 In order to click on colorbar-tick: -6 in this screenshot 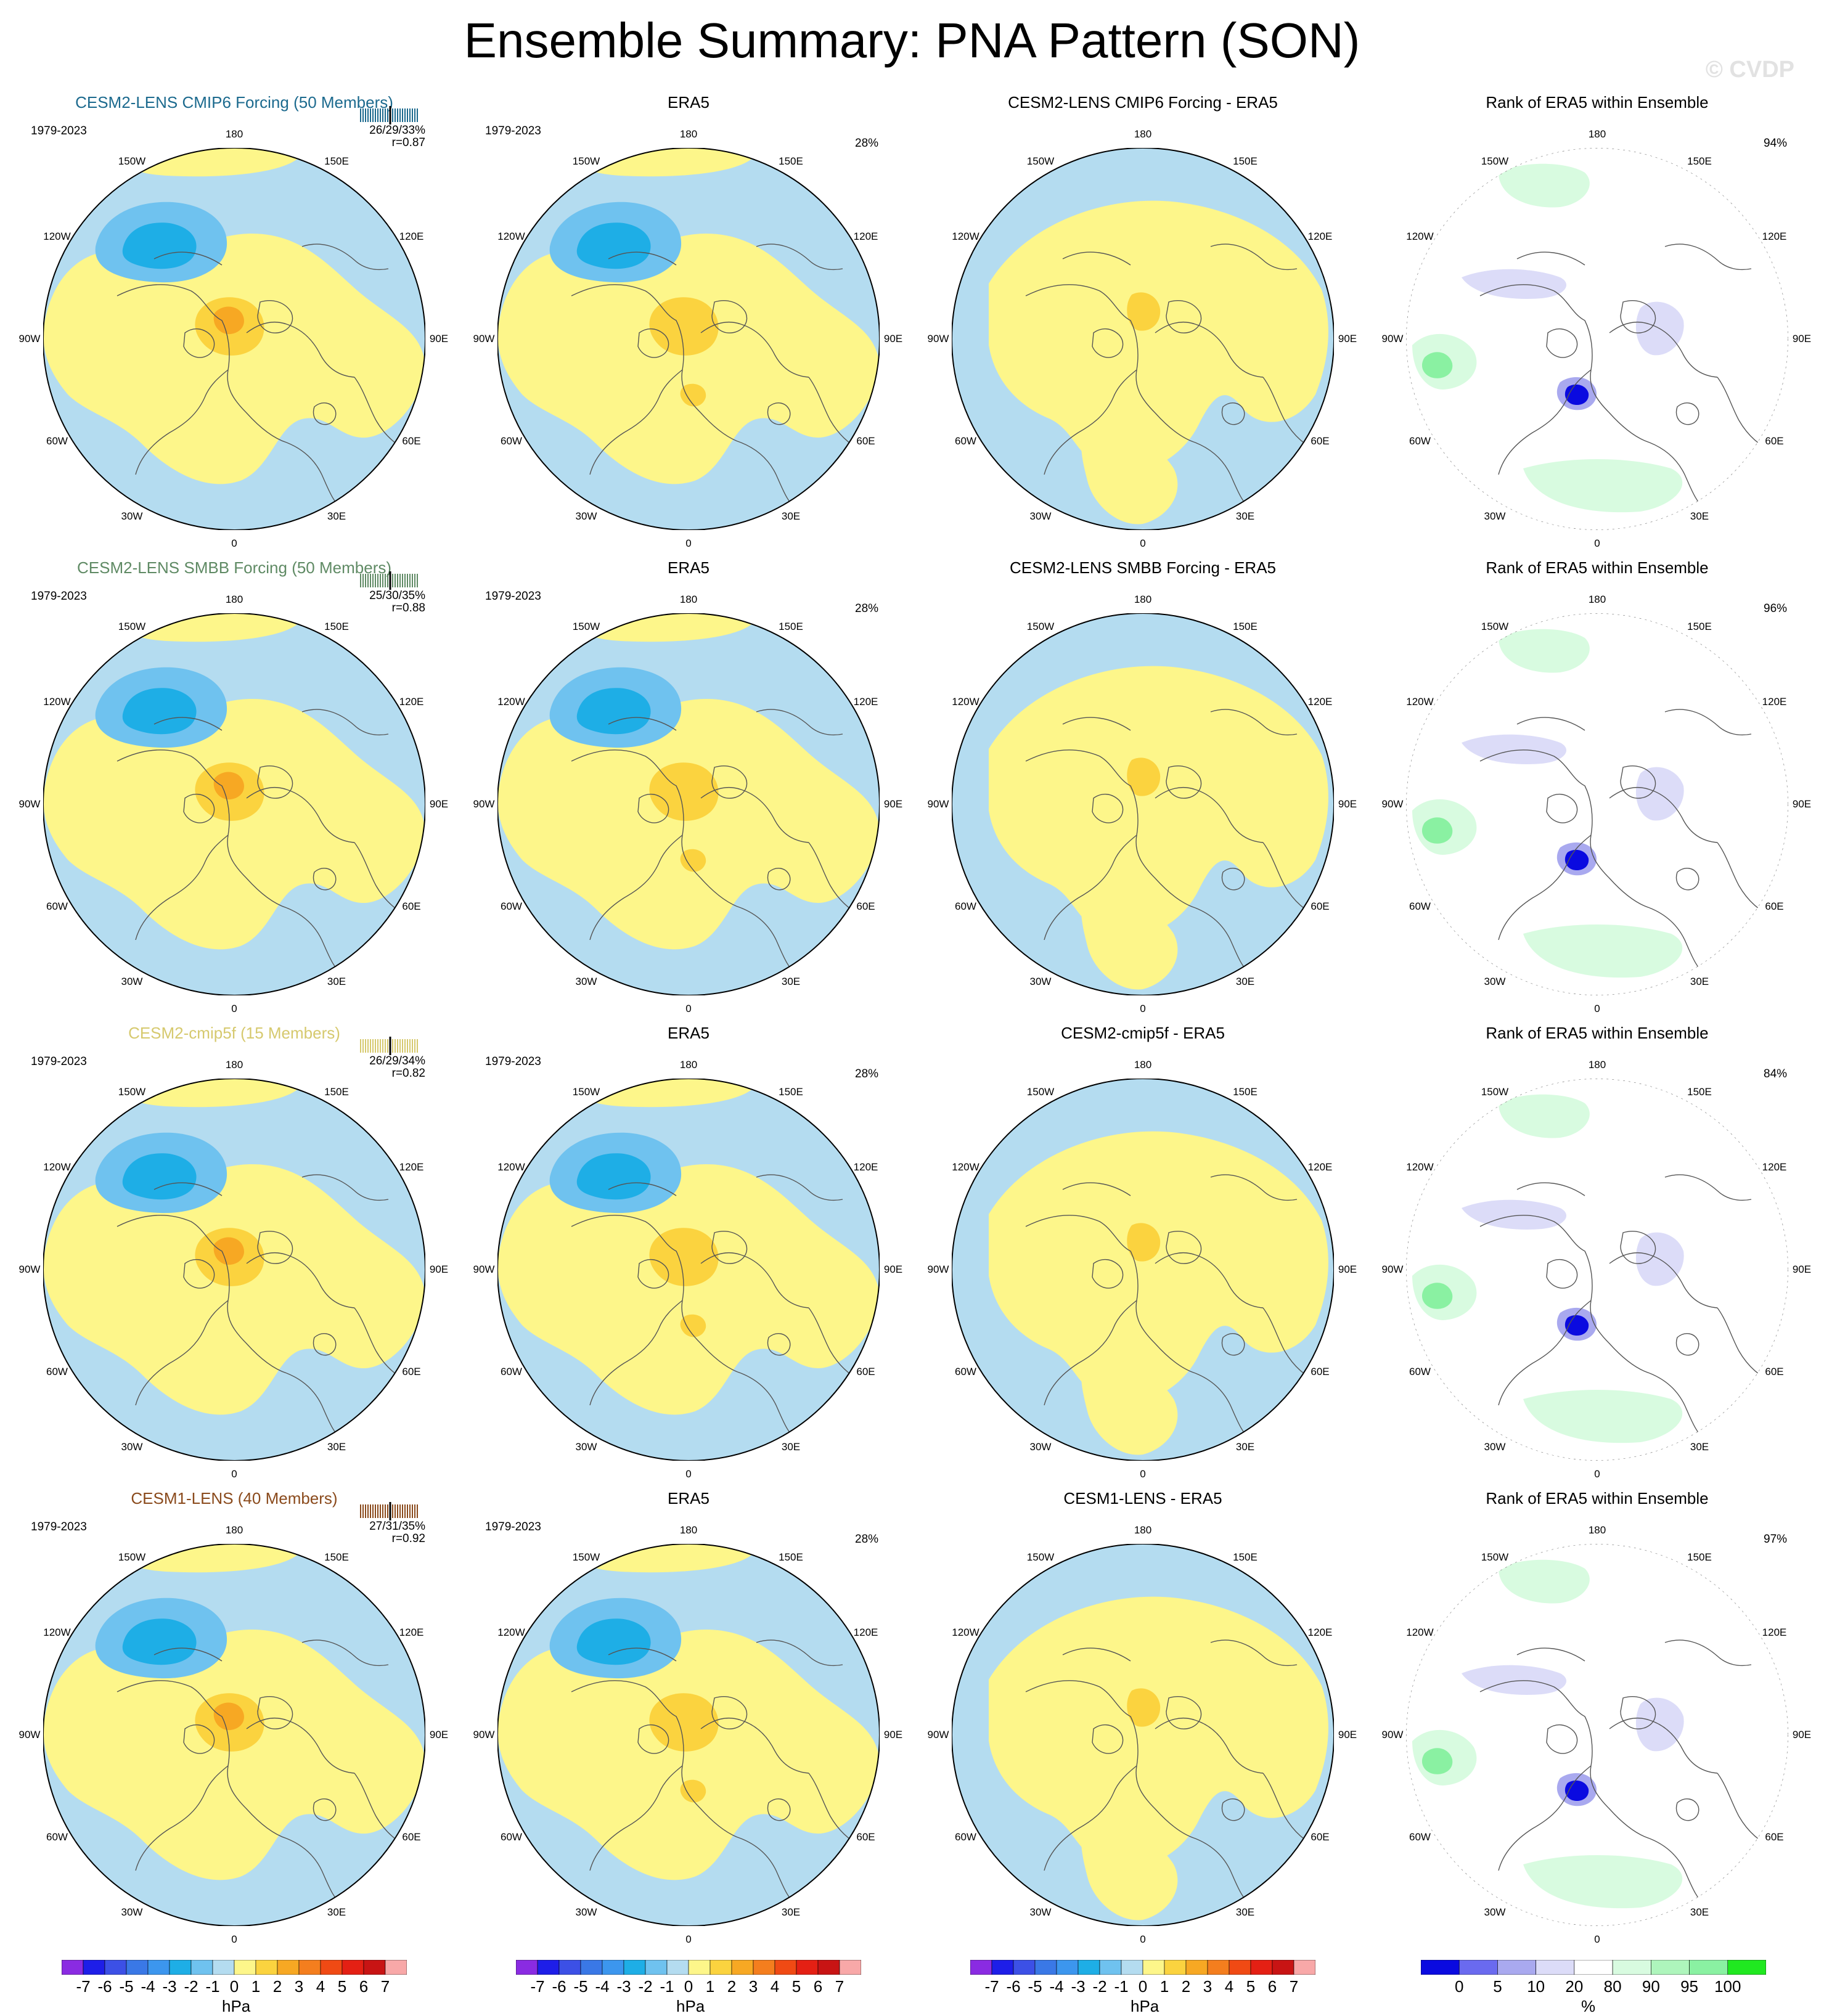, I will do `click(559, 1986)`.